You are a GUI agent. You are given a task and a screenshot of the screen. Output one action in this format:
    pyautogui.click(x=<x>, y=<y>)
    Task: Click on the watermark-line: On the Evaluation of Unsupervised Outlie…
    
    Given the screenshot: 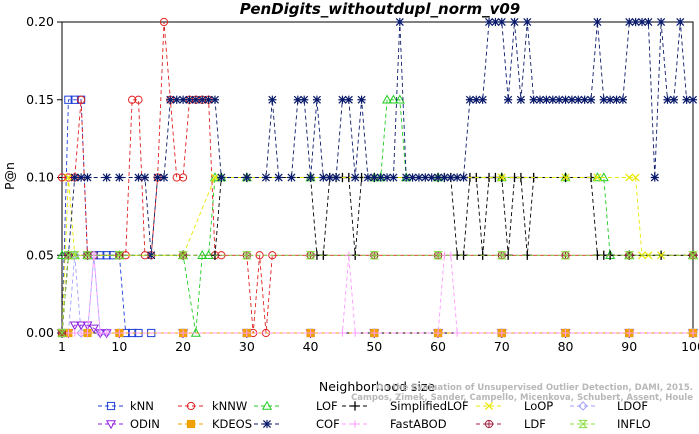 What is the action you would take?
    pyautogui.click(x=534, y=388)
    